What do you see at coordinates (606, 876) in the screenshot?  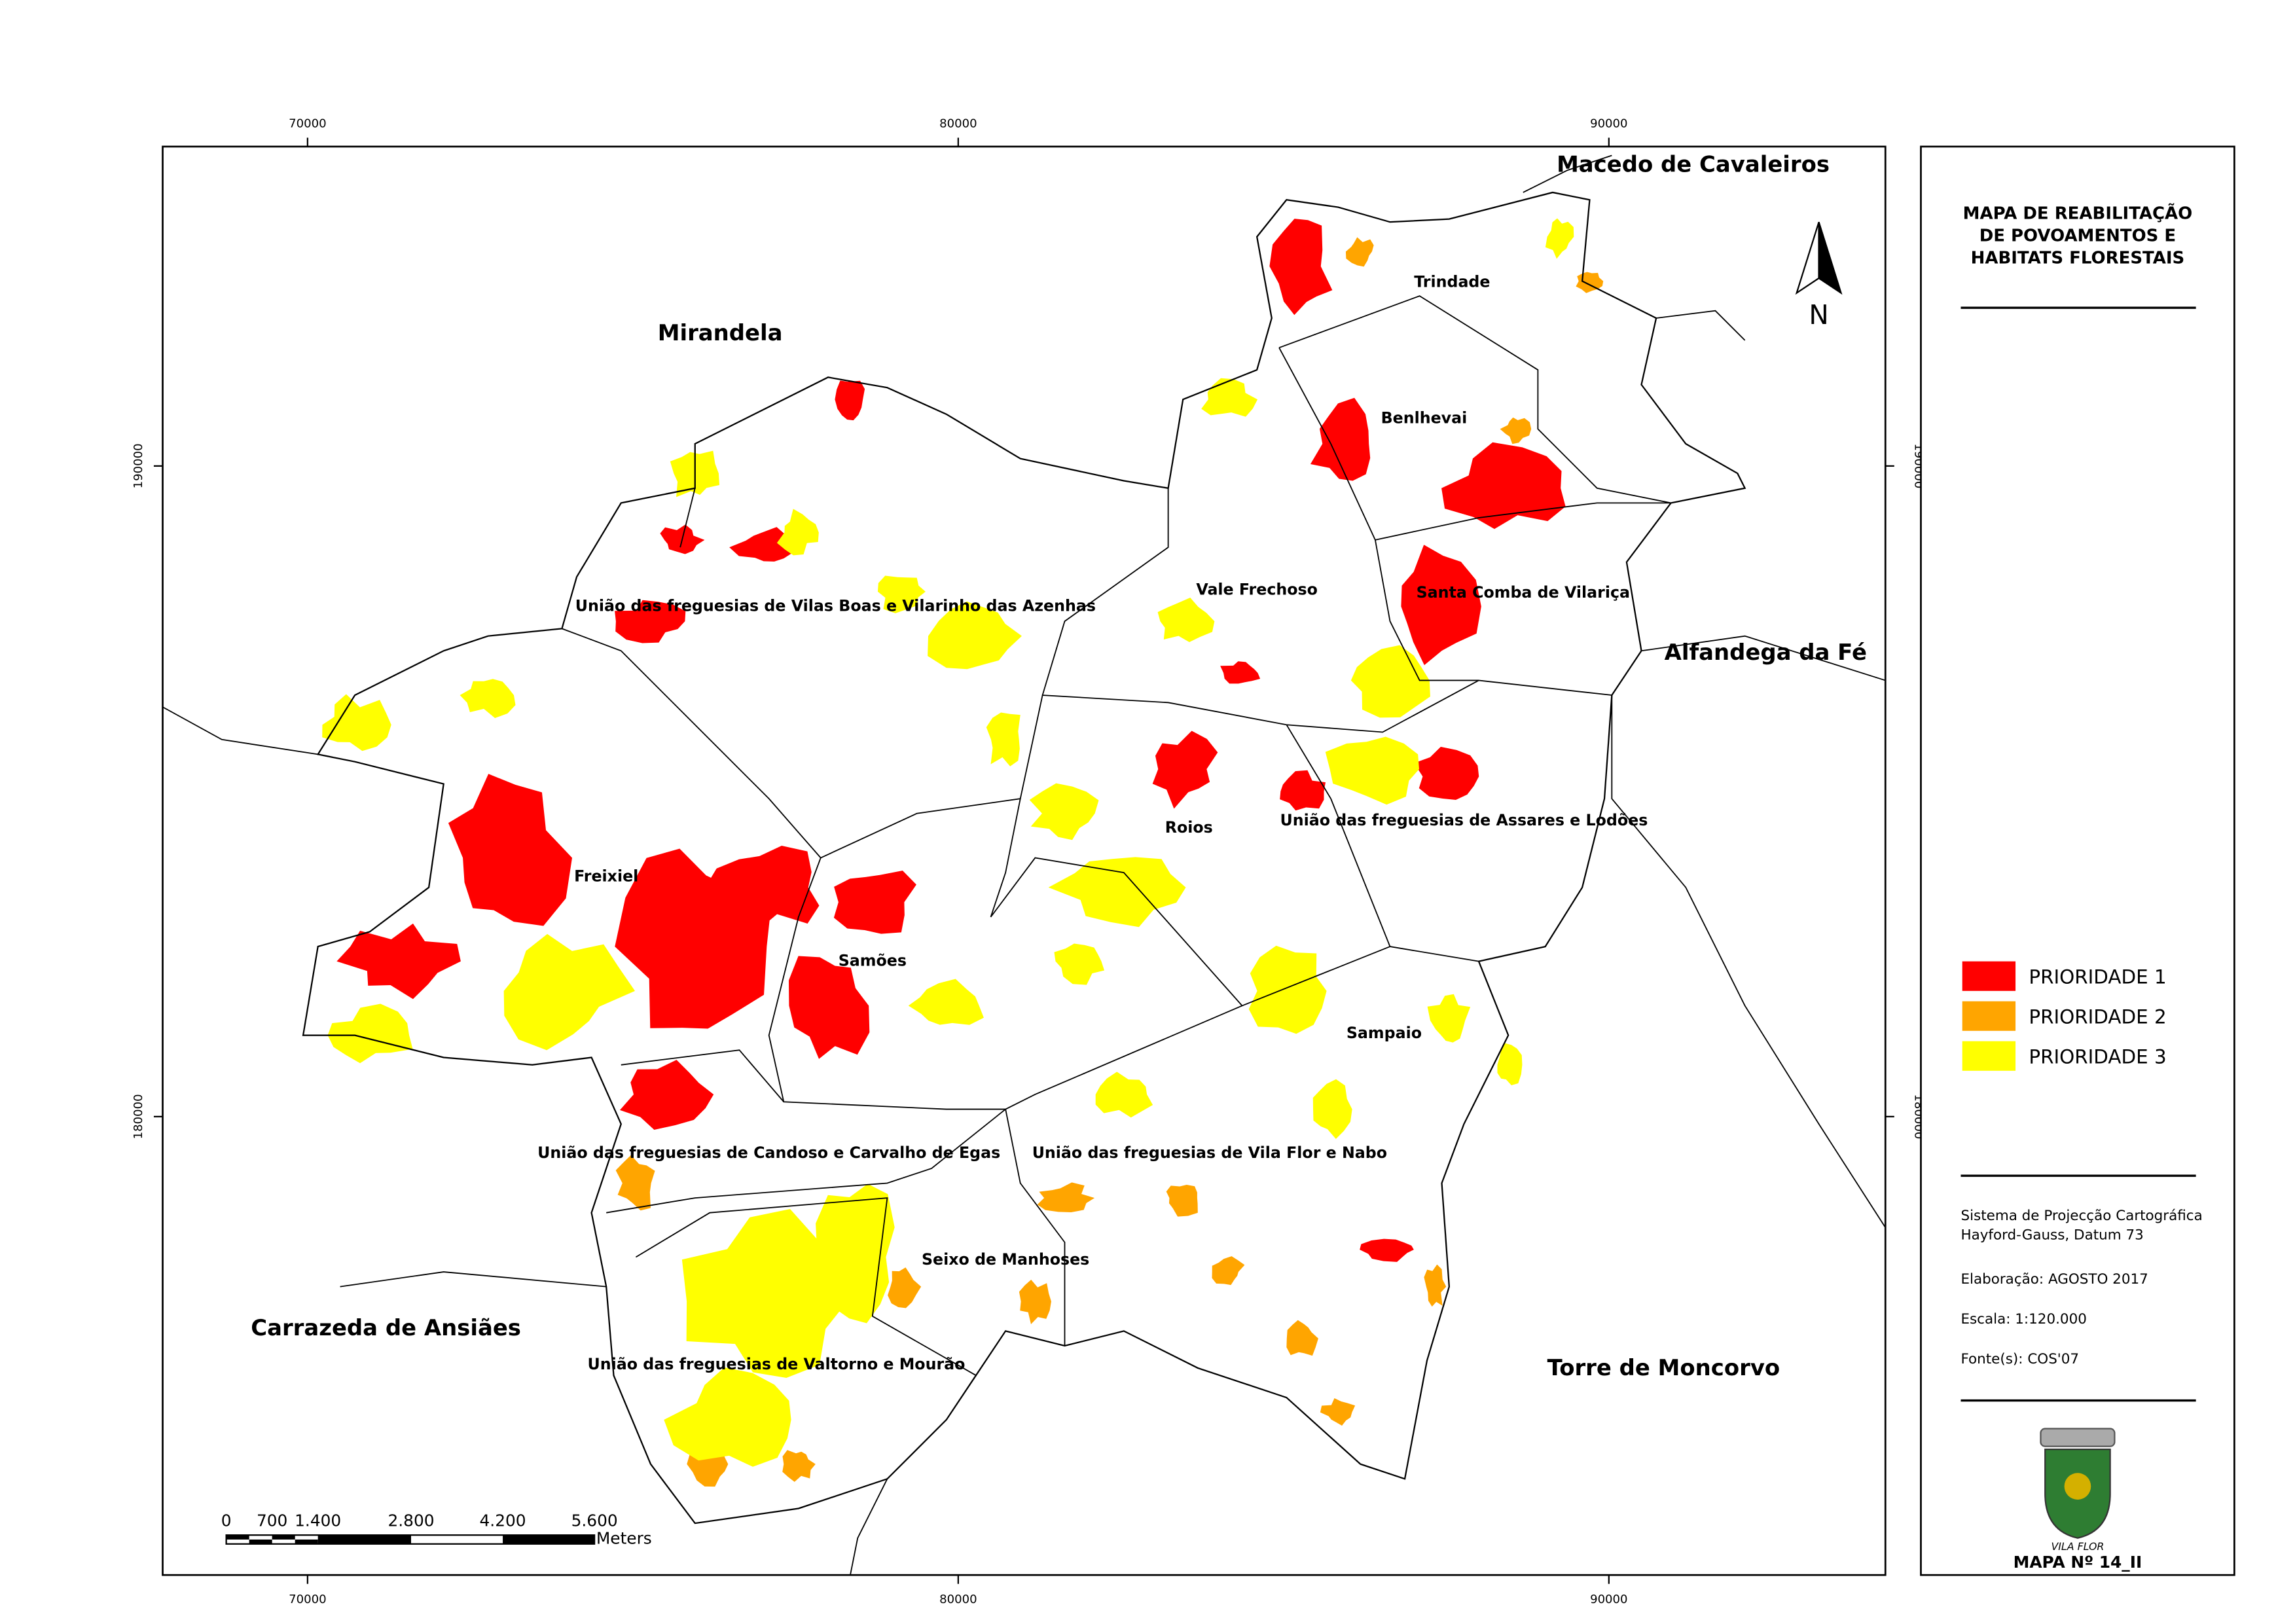 I see `parish-label: Freixiel` at bounding box center [606, 876].